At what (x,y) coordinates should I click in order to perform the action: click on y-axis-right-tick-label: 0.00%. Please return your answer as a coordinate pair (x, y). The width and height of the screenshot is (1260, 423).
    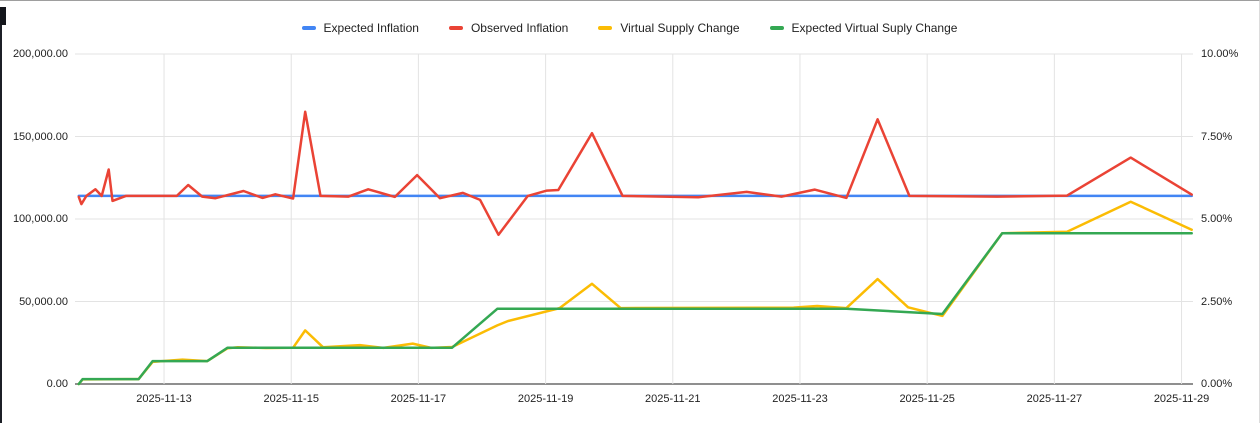
    Looking at the image, I should click on (1217, 384).